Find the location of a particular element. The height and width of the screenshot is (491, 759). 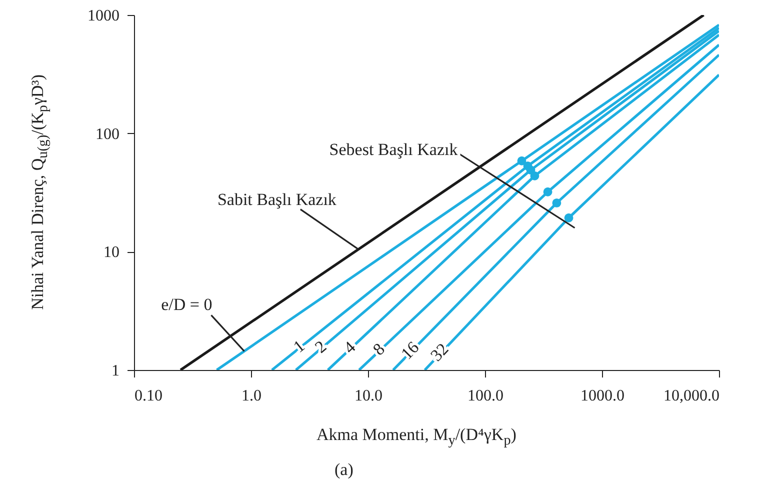

y-tick-label: 1000 is located at coordinates (104, 16).